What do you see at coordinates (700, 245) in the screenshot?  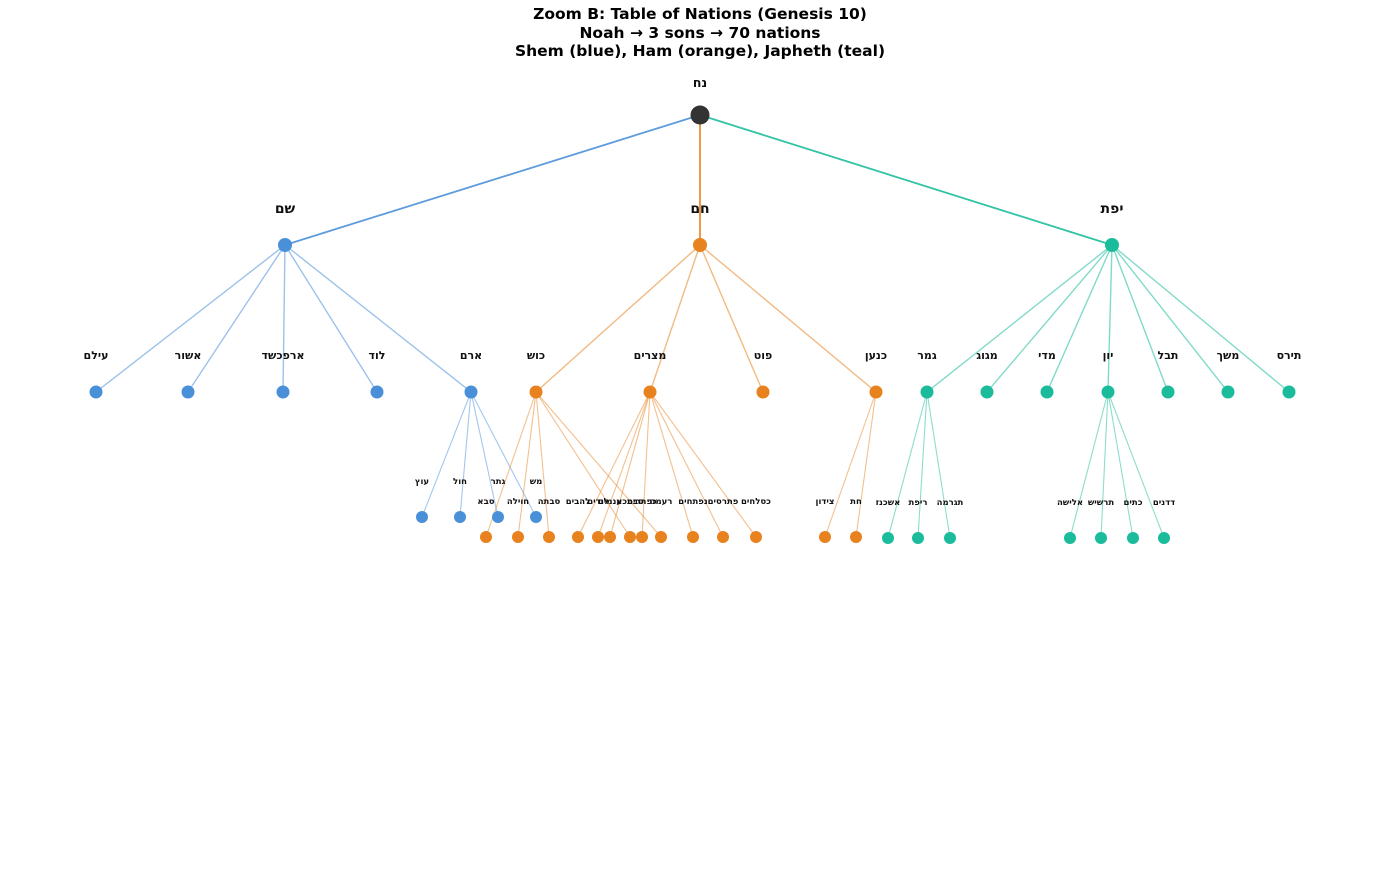 I see `tree-node-ham` at bounding box center [700, 245].